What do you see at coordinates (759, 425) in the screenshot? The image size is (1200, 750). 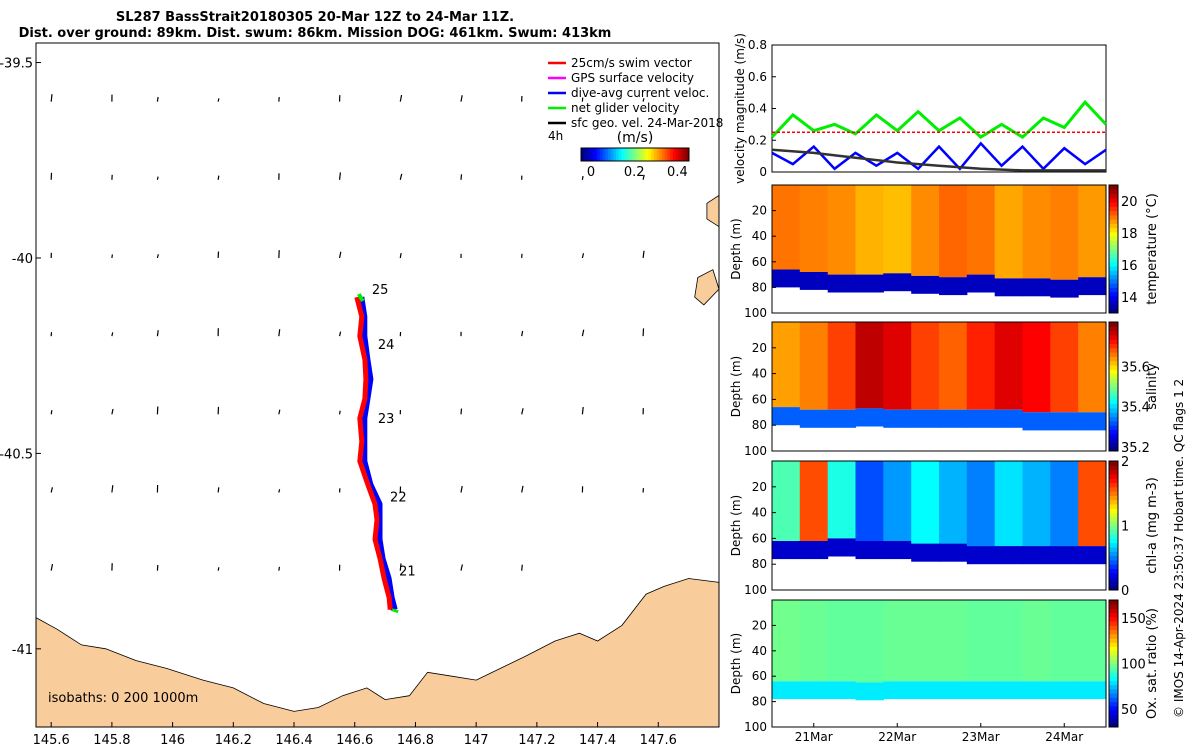 I see `y-tick-label: 80` at bounding box center [759, 425].